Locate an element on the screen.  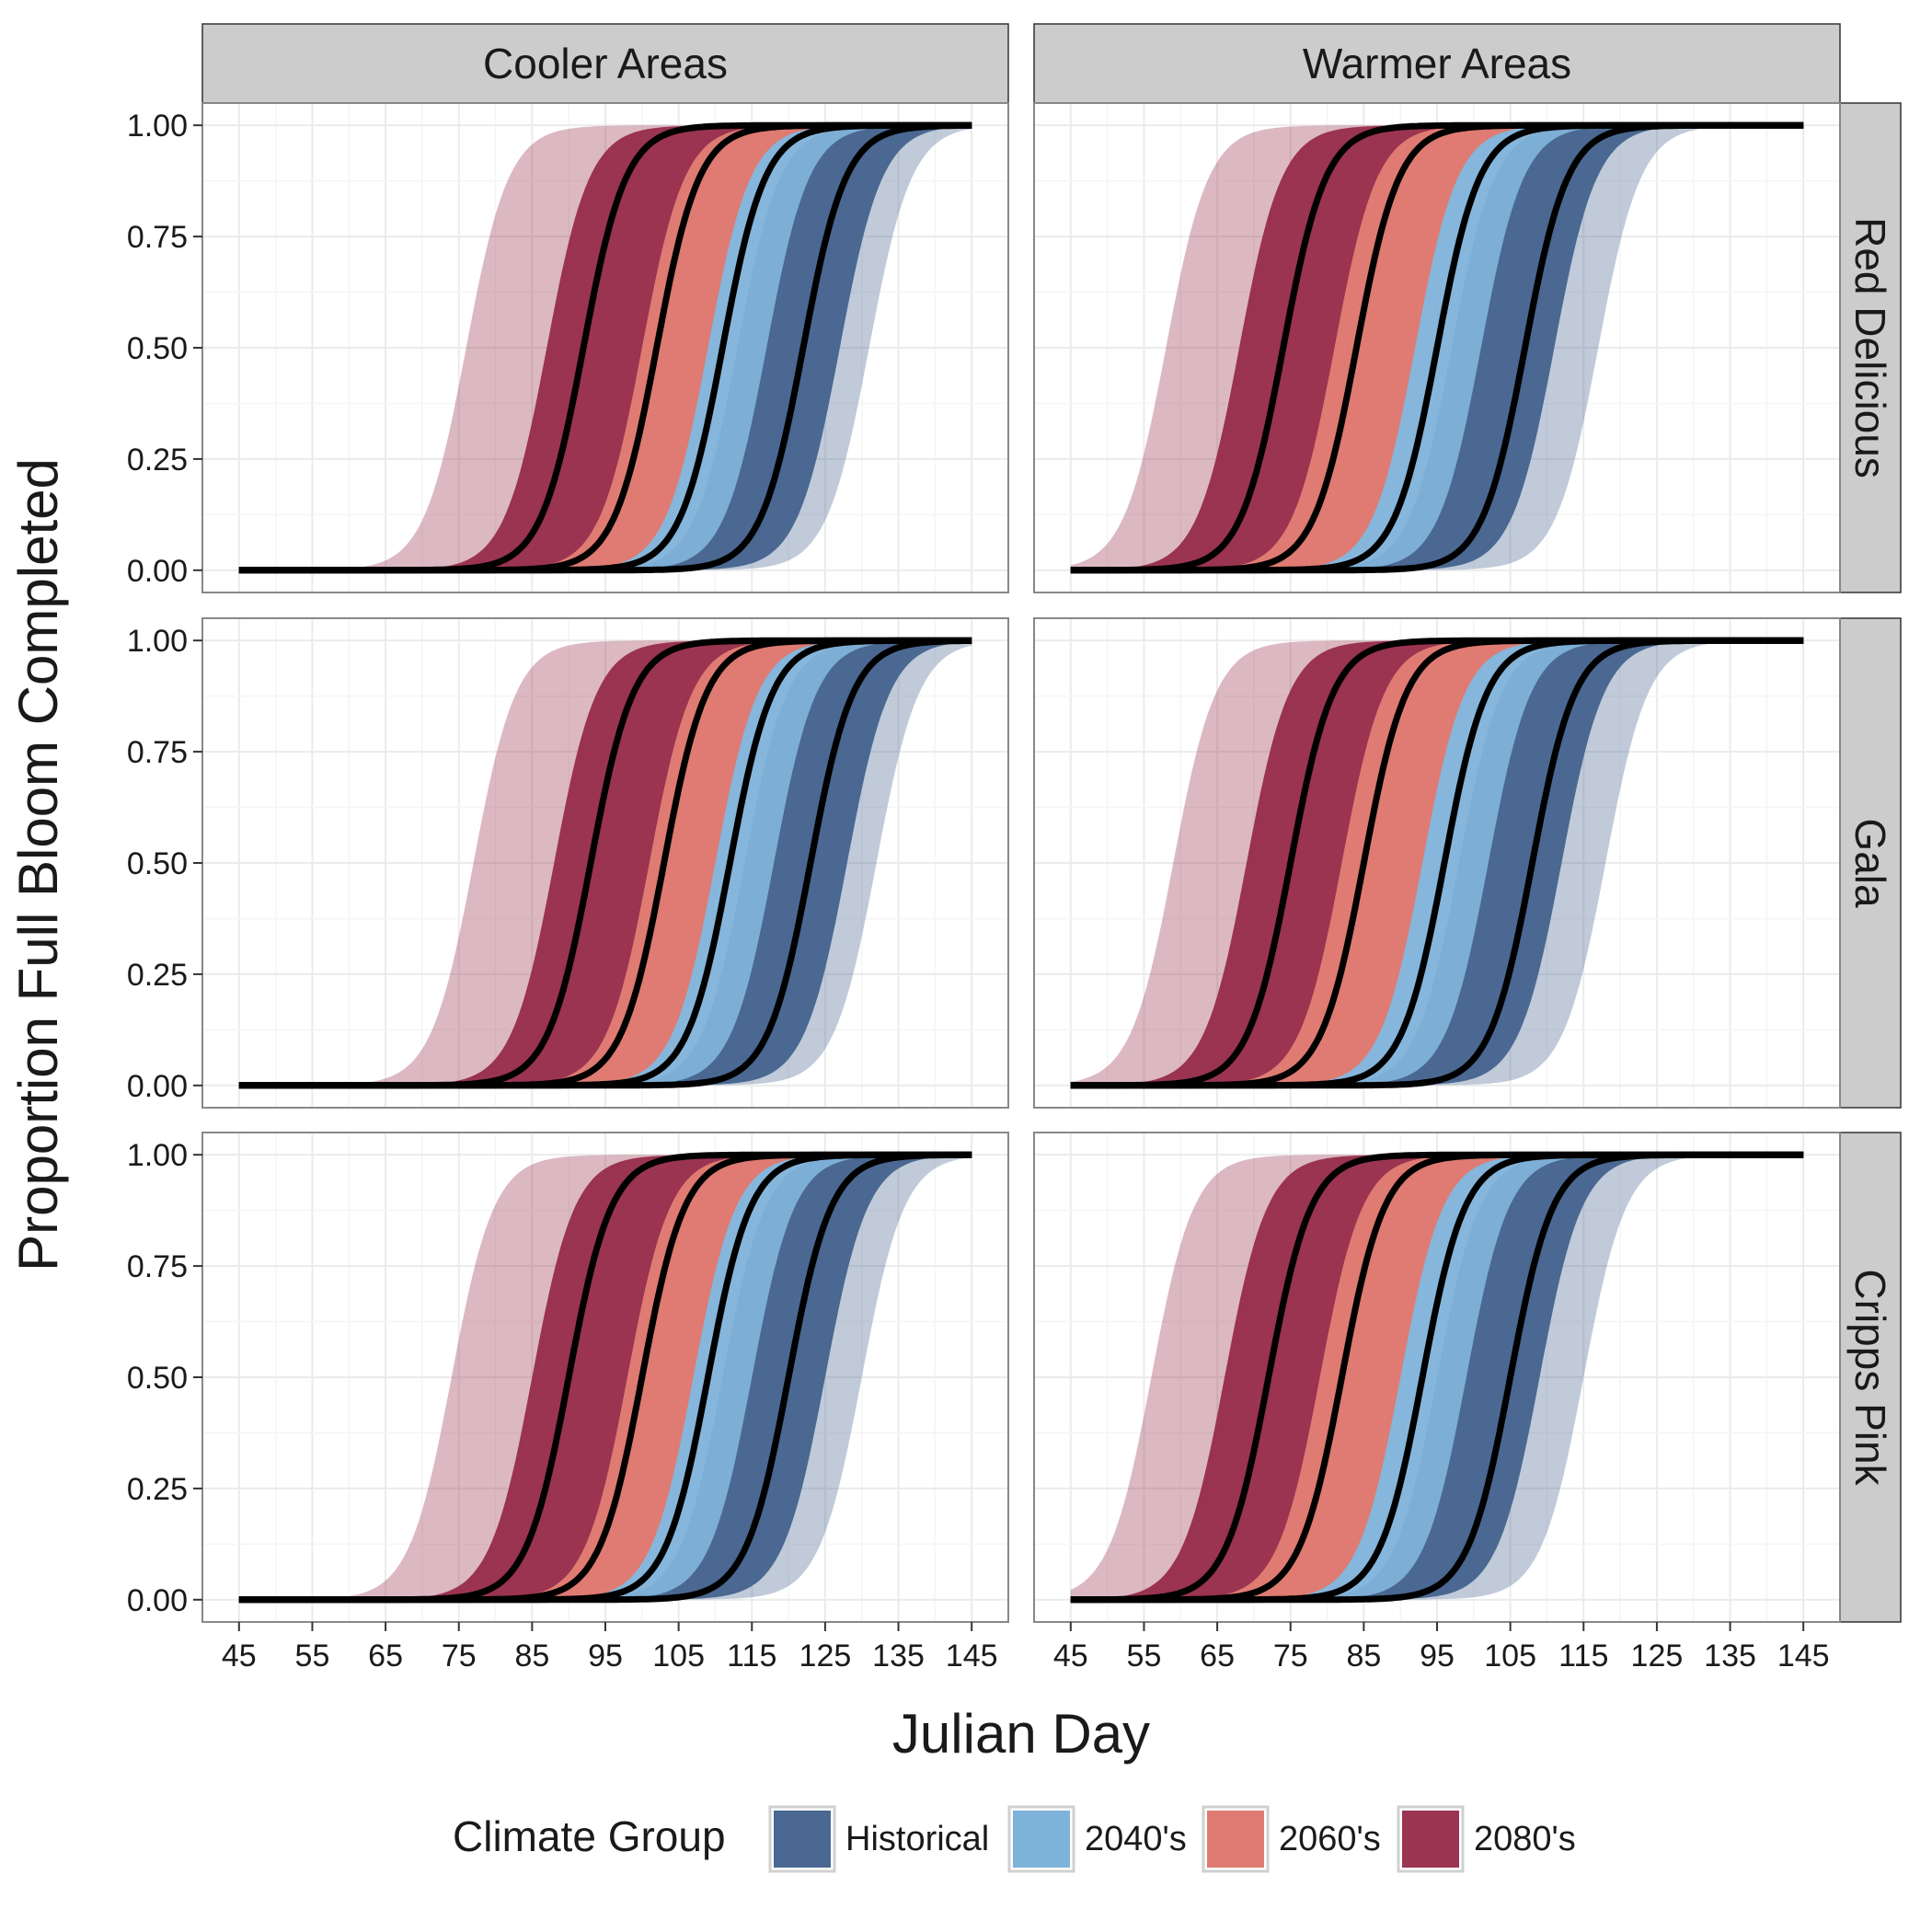
facet-strip-cooler-areas: Cooler Areas is located at coordinates (605, 63).